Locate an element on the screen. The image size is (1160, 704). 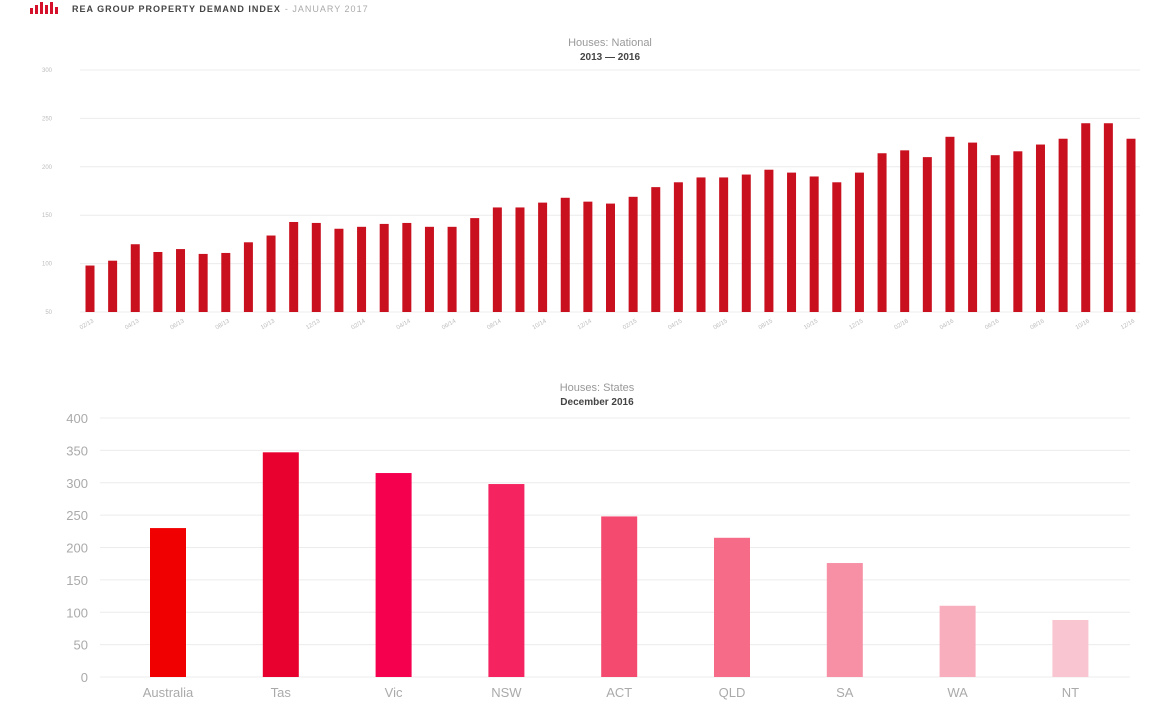
x-tick-label: 08/16 is located at coordinates (1037, 324).